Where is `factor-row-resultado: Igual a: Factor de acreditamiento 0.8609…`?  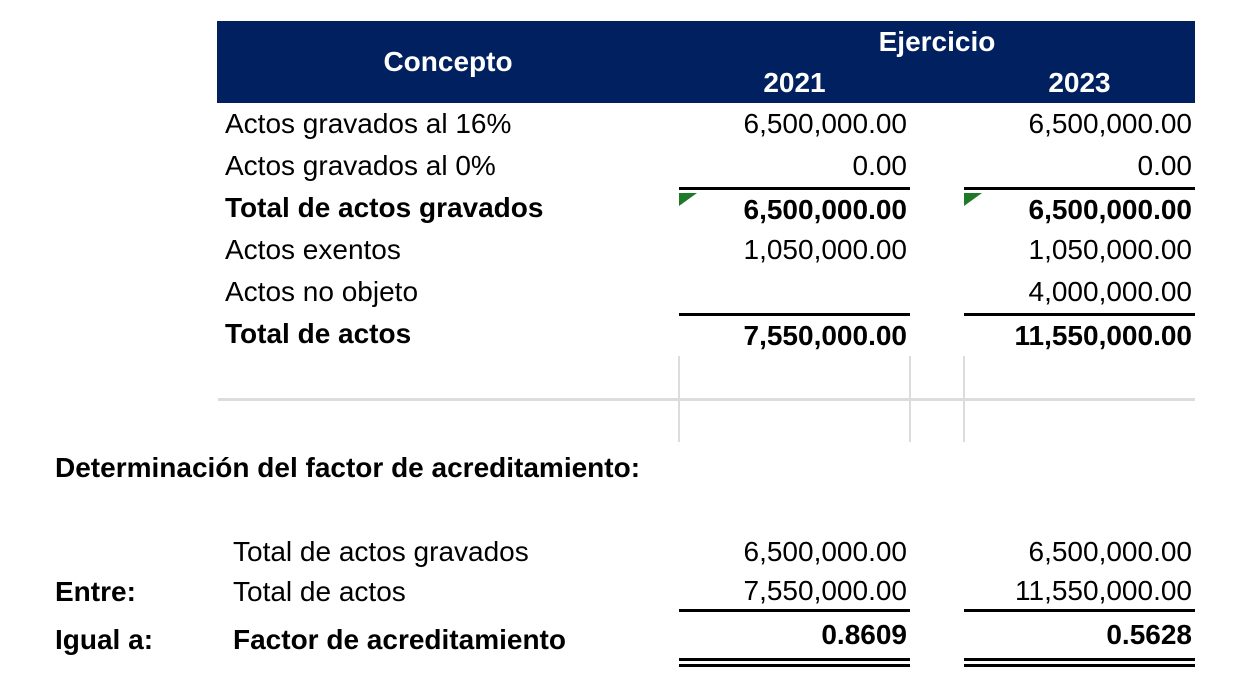
factor-row-resultado: Igual a: Factor de acreditamiento 0.8609… is located at coordinates (625, 639).